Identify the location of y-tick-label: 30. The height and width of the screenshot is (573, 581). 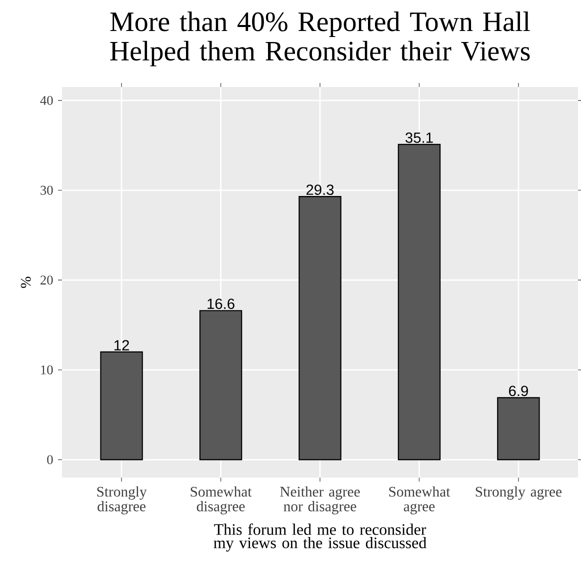
(46, 190).